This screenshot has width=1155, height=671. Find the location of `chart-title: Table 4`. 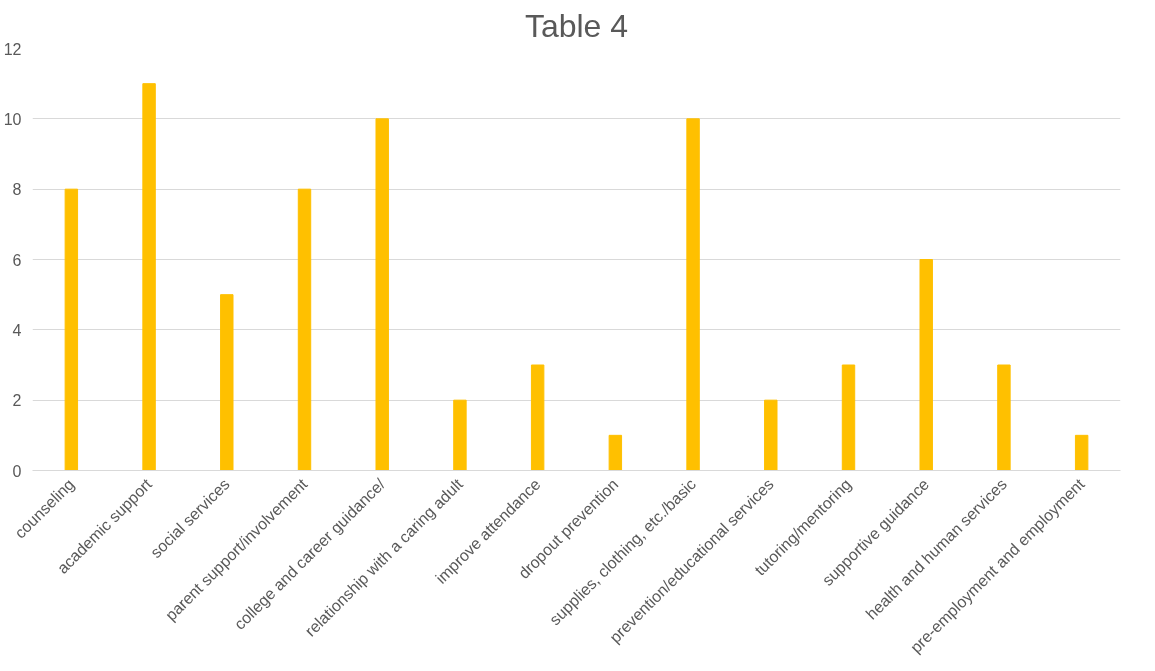

chart-title: Table 4 is located at coordinates (576, 25).